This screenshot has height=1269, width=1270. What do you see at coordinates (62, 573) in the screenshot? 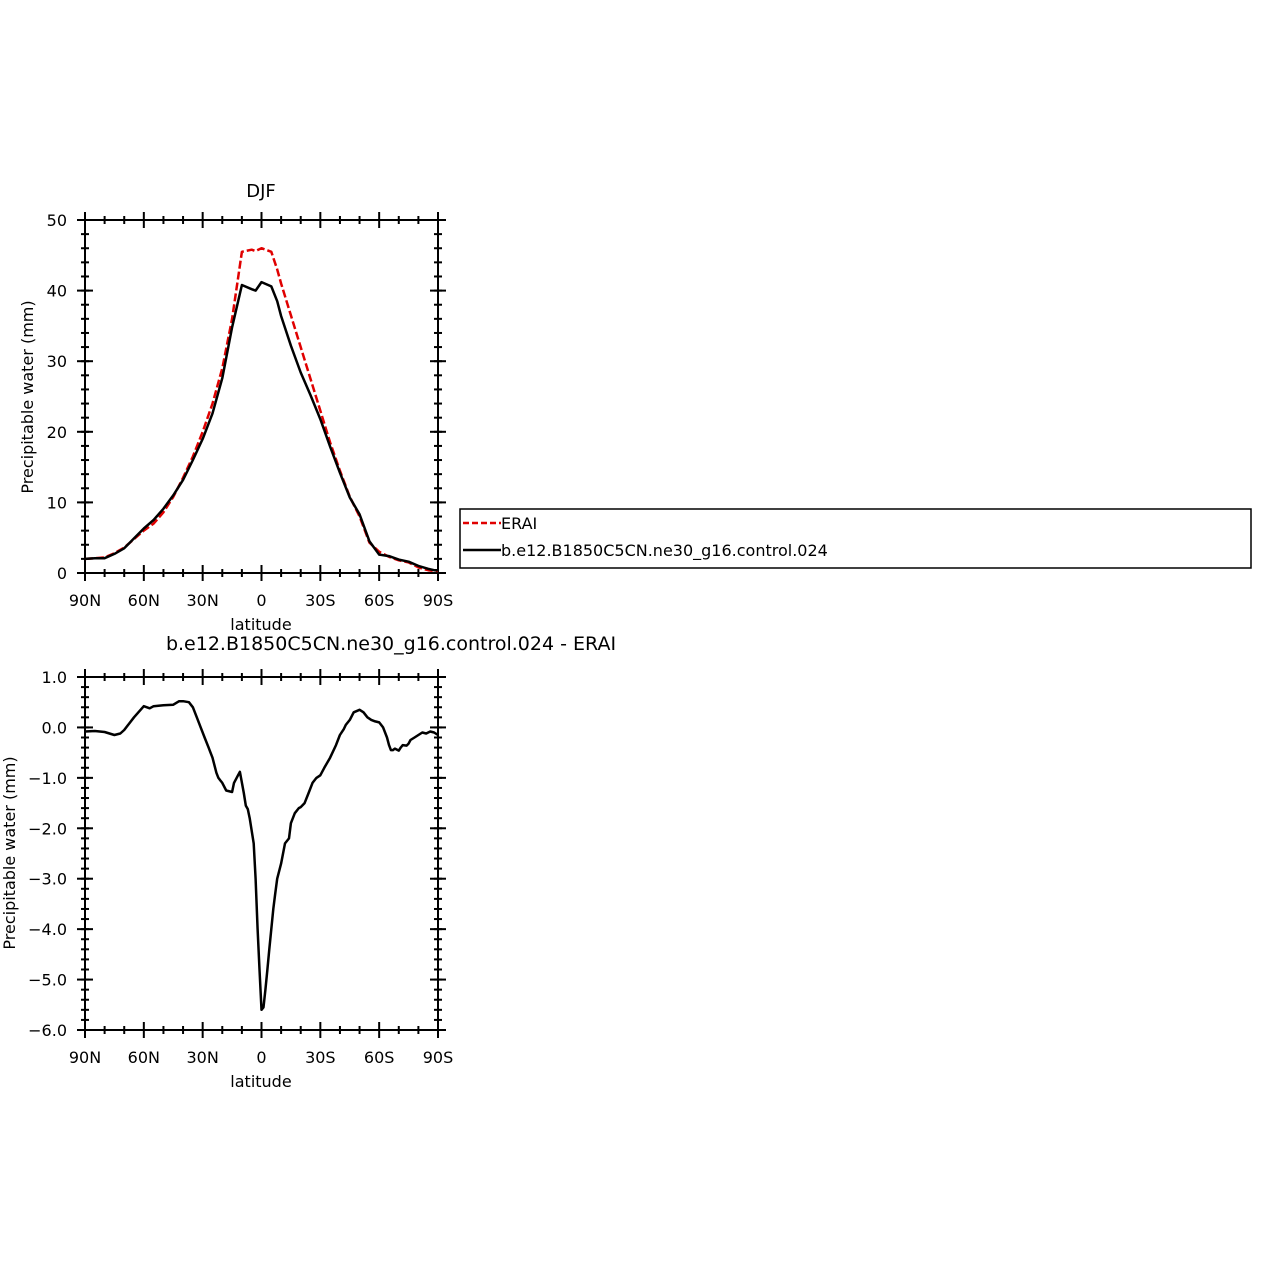
I see `y-tick-label: 0` at bounding box center [62, 573].